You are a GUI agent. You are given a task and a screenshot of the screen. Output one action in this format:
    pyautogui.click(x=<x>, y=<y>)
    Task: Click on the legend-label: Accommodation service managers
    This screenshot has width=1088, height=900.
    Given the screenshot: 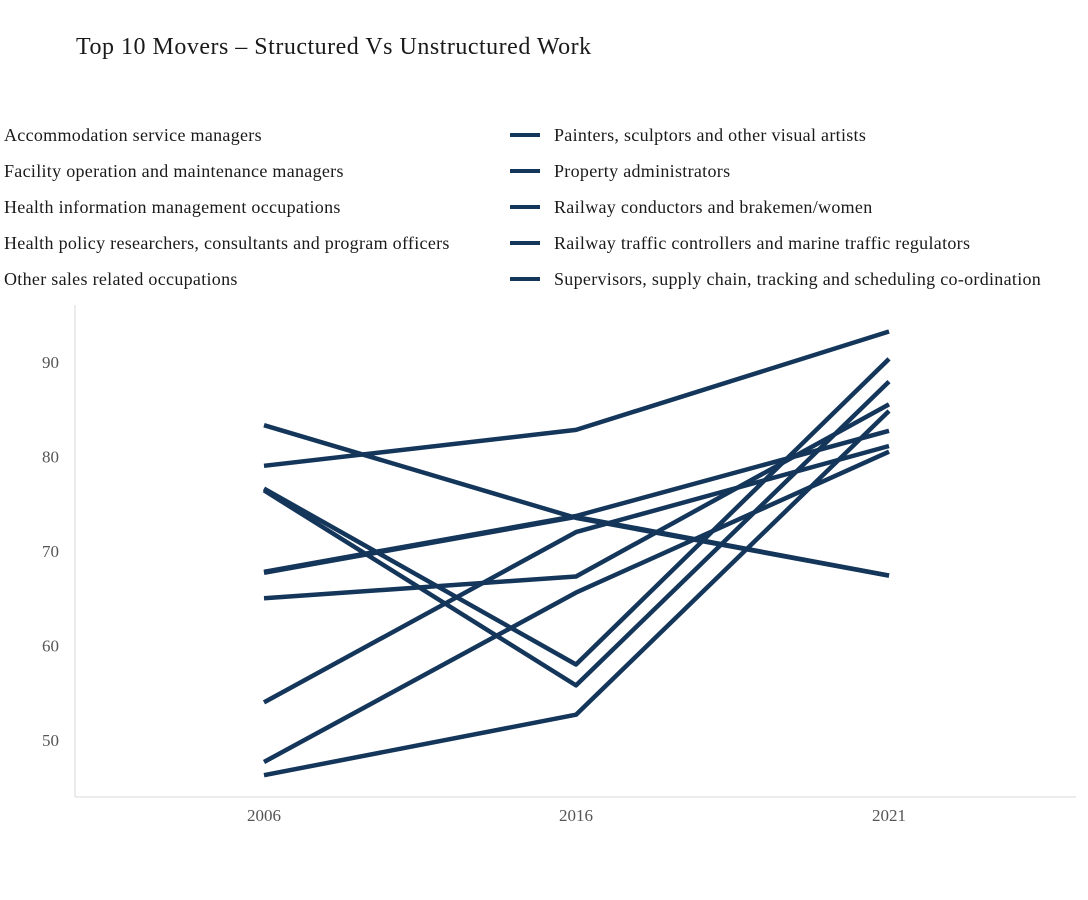 What is the action you would take?
    pyautogui.click(x=133, y=134)
    